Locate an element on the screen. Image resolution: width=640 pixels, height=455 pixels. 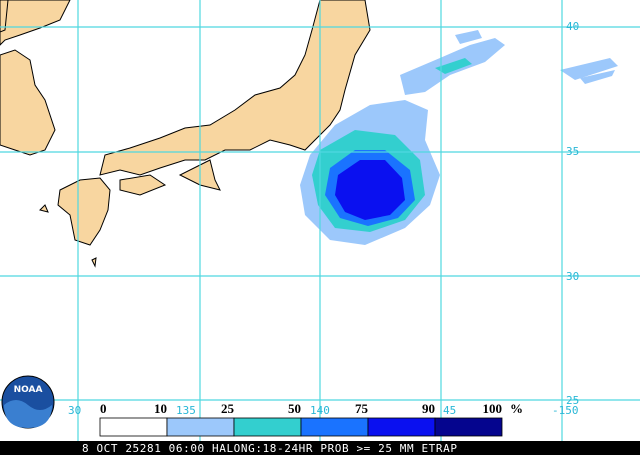
lat-label: 30 is located at coordinates (572, 276).